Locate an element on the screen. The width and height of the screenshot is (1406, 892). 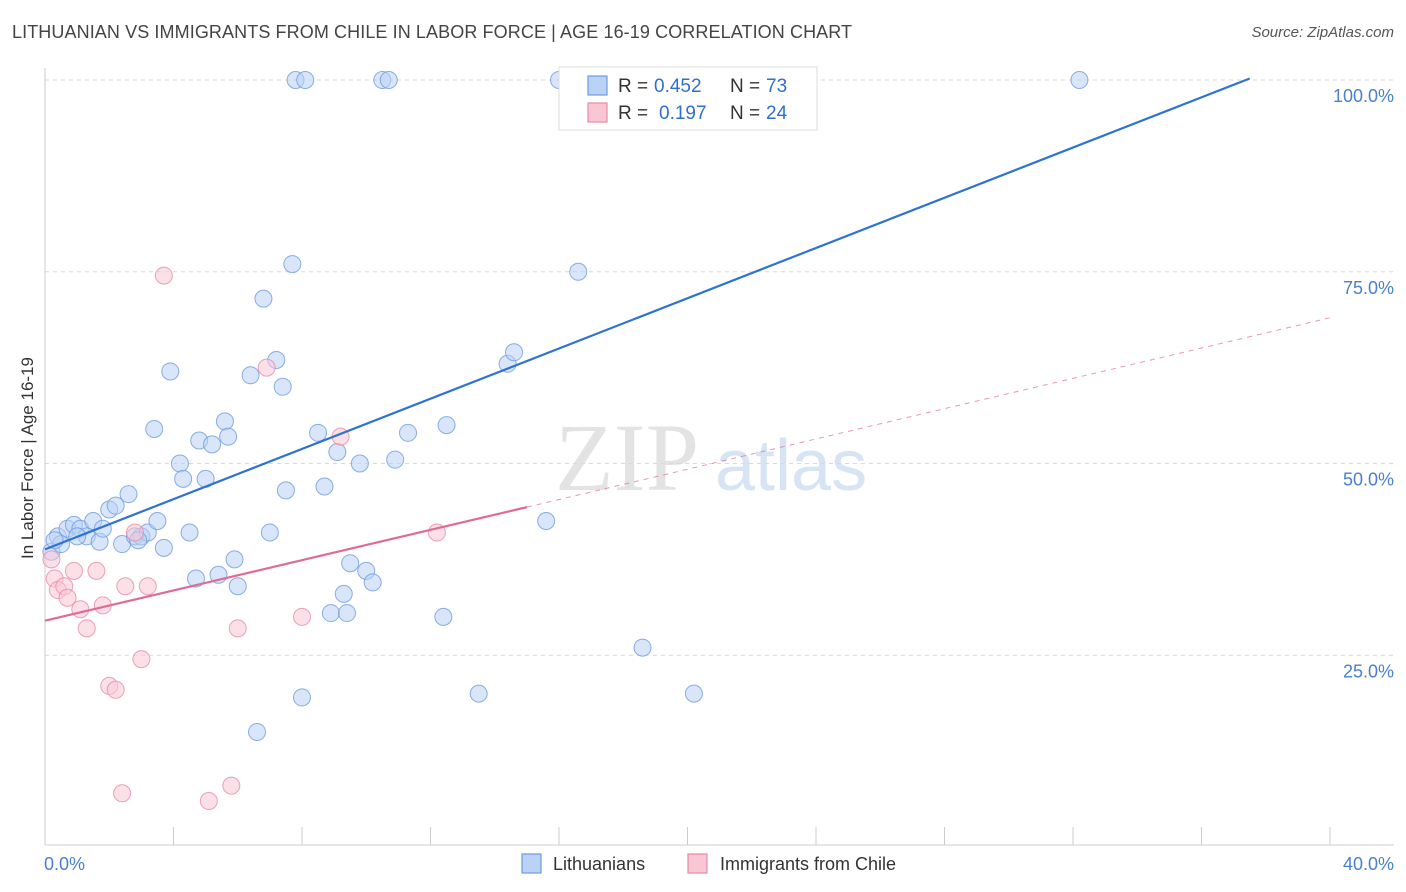
watermark-zip: ZIP is located at coordinates (627, 457).